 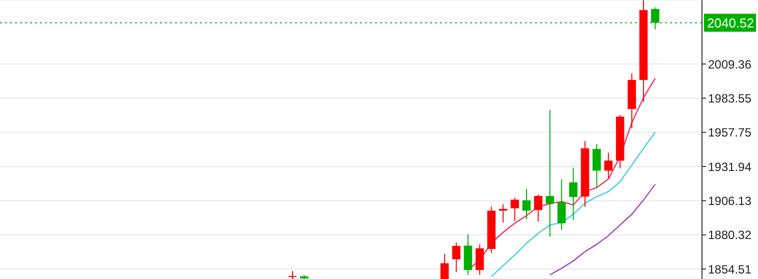 I want to click on ref-line-label: 2040.52, so click(x=730, y=23).